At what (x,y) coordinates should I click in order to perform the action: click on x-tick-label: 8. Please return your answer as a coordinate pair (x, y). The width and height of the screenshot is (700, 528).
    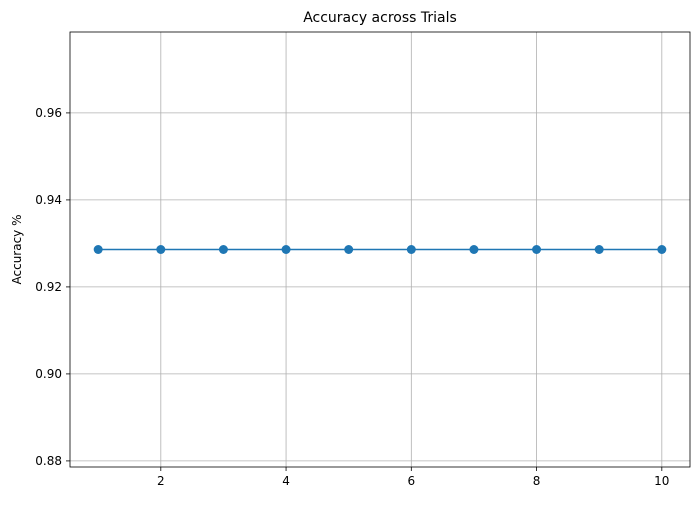
    Looking at the image, I should click on (537, 481).